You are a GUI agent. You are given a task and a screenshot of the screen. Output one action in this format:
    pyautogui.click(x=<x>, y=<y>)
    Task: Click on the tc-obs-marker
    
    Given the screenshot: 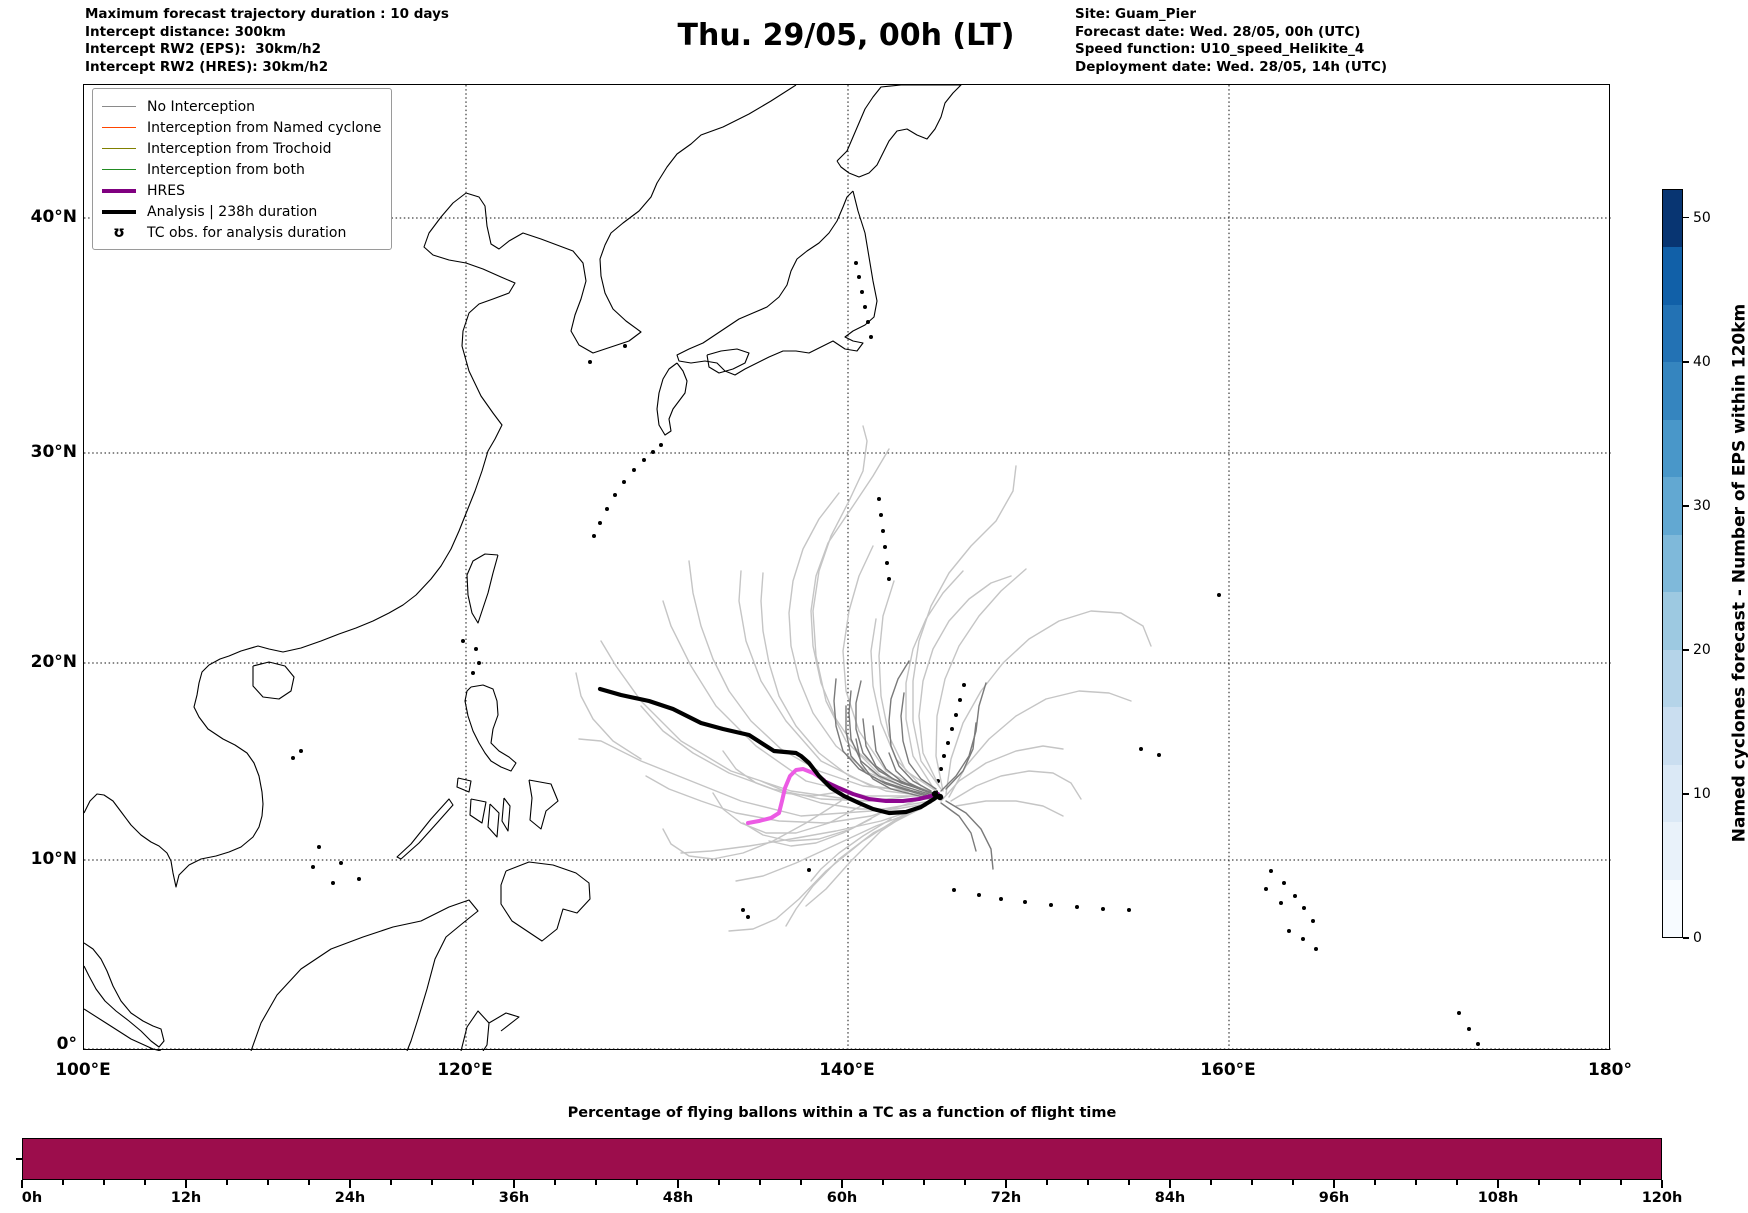 What is the action you would take?
    pyautogui.click(x=935, y=794)
    